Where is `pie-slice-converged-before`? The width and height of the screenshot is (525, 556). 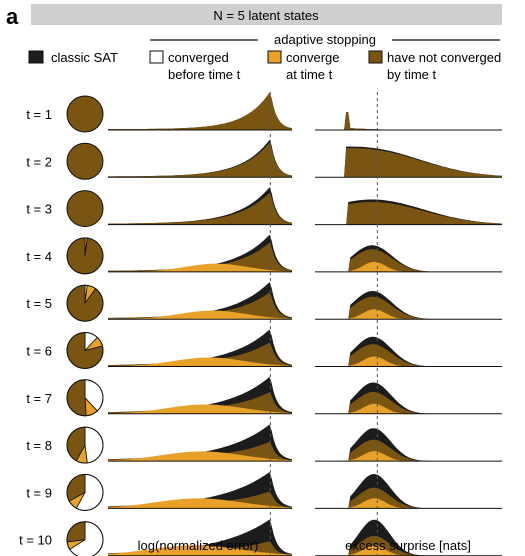
pie-slice-converged-before is located at coordinates (94, 445).